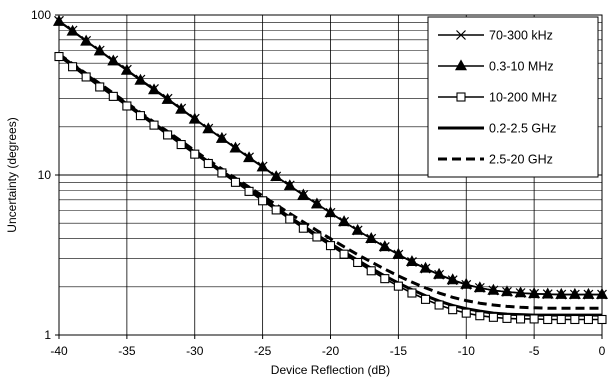 The image size is (612, 381). I want to click on legend-label: 2.5-20 GHz, so click(521, 160).